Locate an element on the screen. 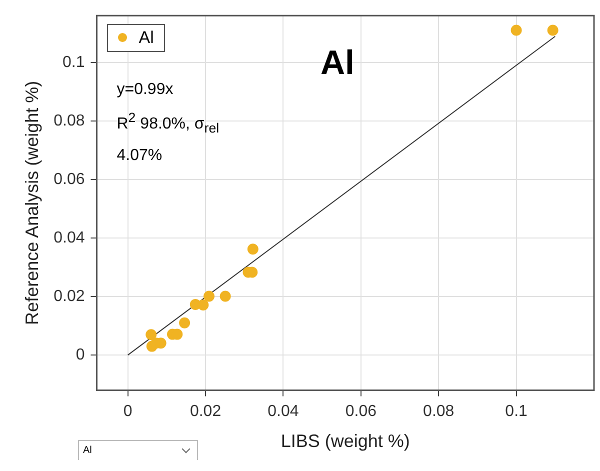  x-tick-label: 0.04 is located at coordinates (283, 411).